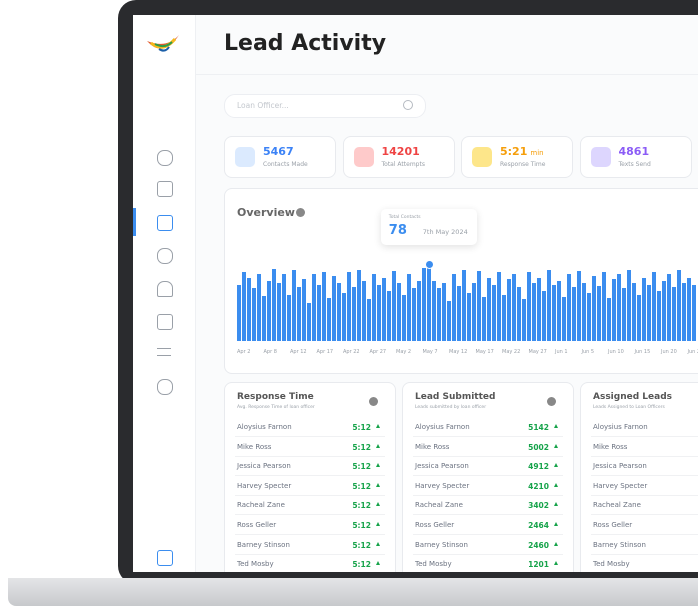 This screenshot has height=614, width=698. What do you see at coordinates (325, 352) in the screenshot?
I see `x-tick-label: Apr 17` at bounding box center [325, 352].